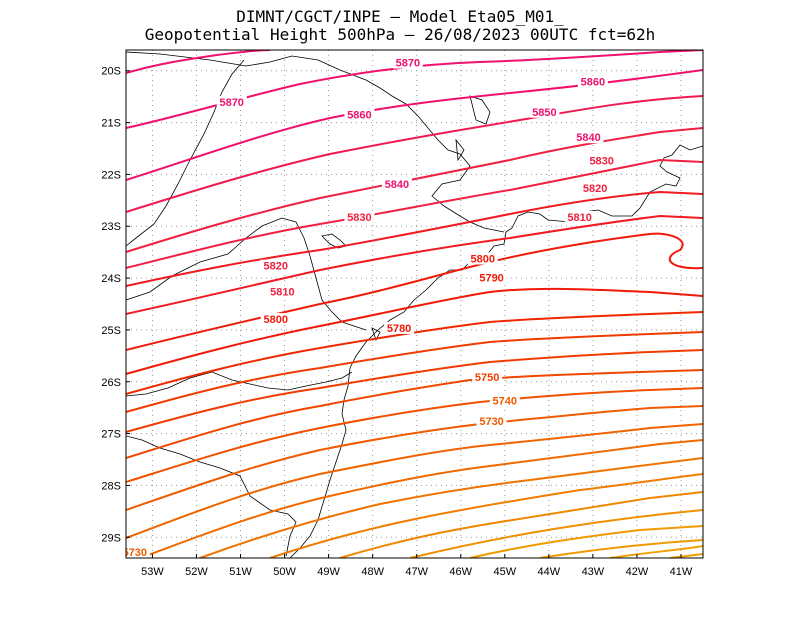  What do you see at coordinates (284, 572) in the screenshot?
I see `lon-tick-label: 50W` at bounding box center [284, 572].